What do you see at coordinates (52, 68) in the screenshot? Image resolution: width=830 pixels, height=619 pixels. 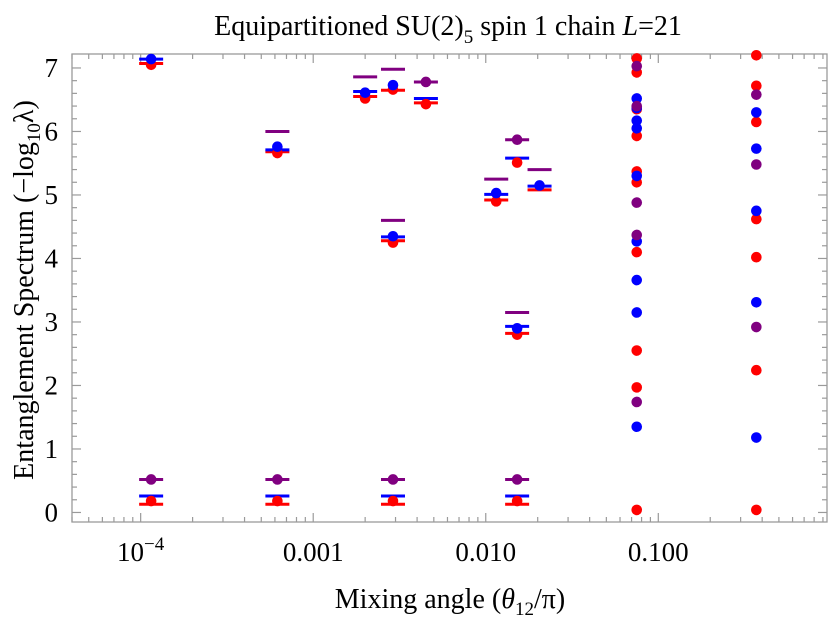 I see `y-tick-label: 7` at bounding box center [52, 68].